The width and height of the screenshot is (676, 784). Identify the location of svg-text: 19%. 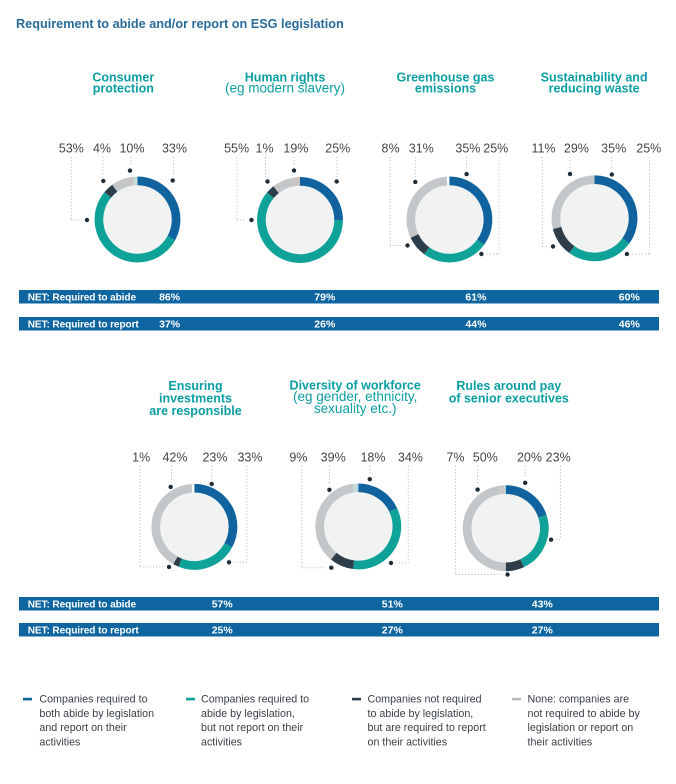
(295, 149).